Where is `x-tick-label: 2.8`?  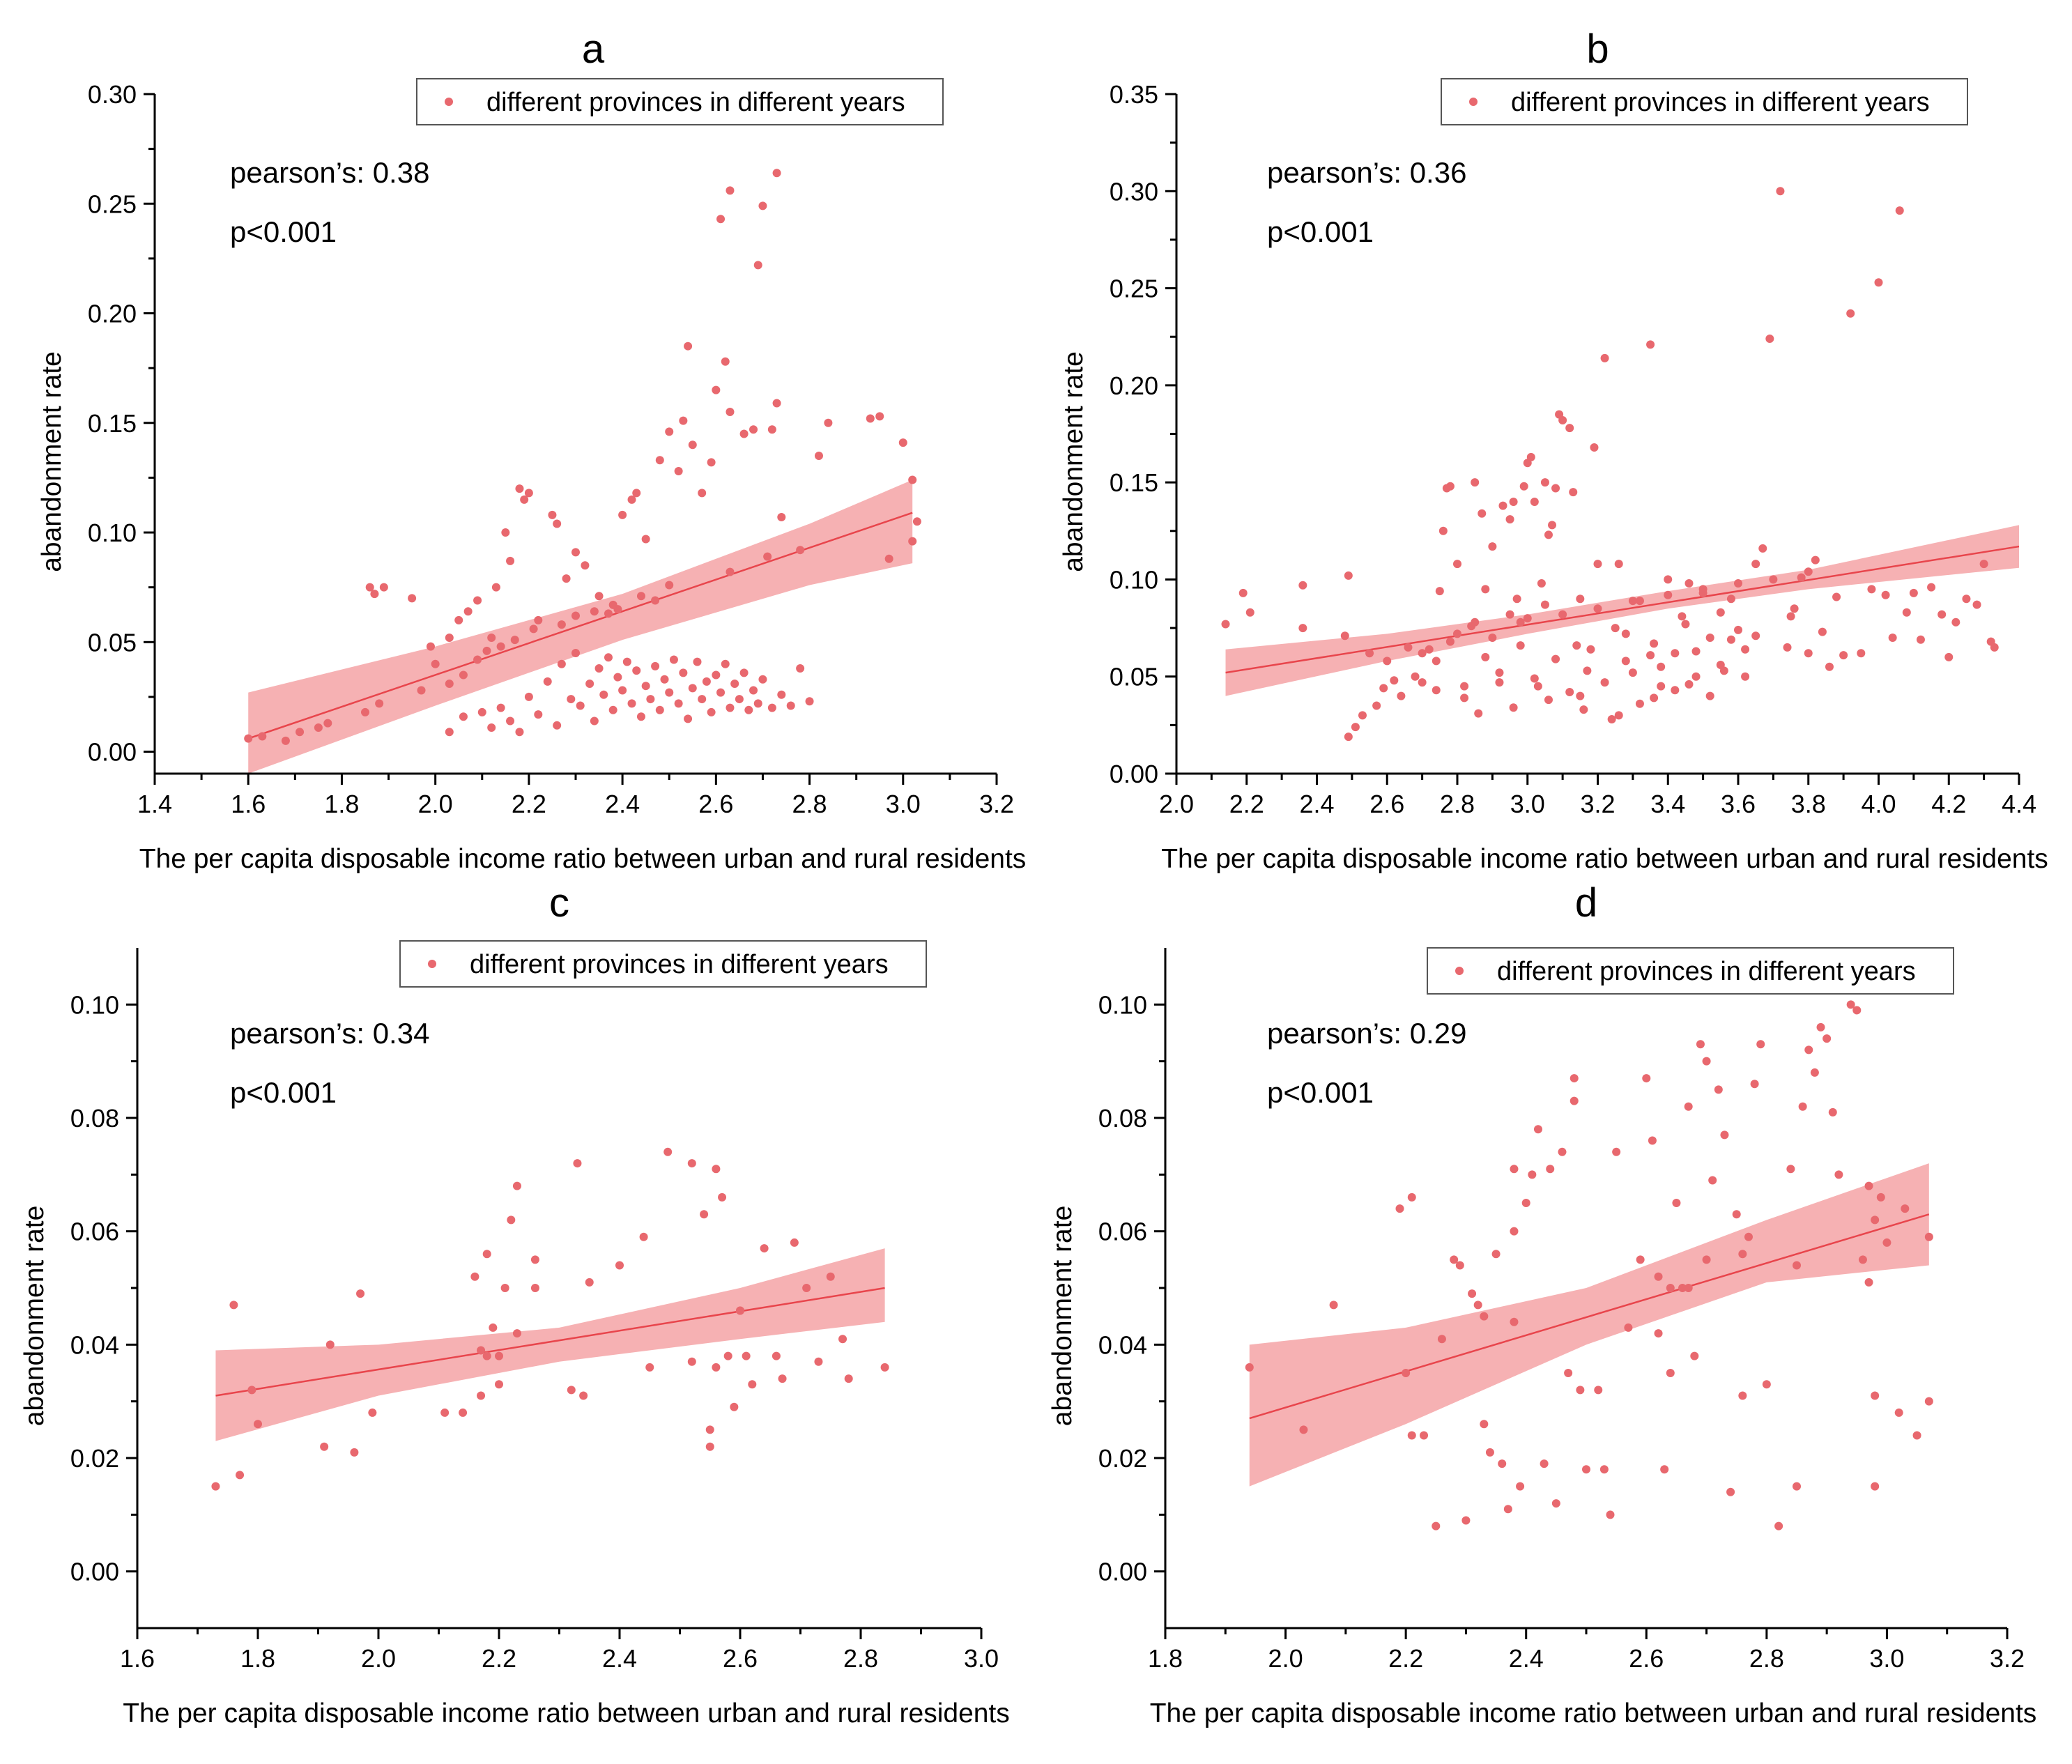
x-tick-label: 2.8 is located at coordinates (1457, 804).